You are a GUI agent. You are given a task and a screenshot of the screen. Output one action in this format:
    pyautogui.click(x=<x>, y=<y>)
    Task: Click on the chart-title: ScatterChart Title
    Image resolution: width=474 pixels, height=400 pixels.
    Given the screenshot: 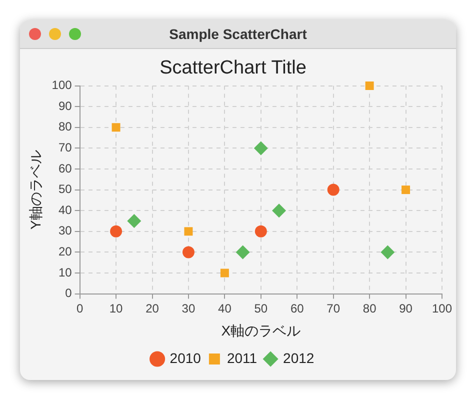 What is the action you would take?
    pyautogui.click(x=233, y=68)
    